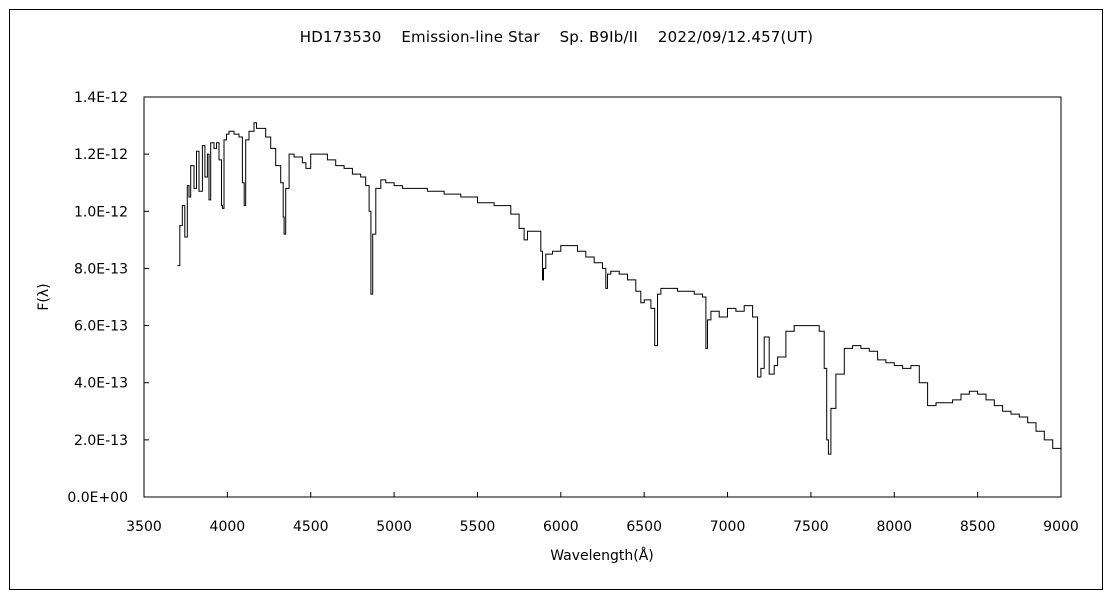 This screenshot has width=1113, height=600. I want to click on x-tick-label: 7000, so click(728, 527).